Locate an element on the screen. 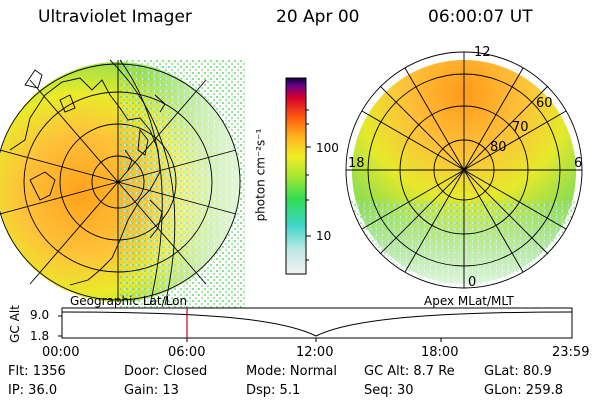 This screenshot has width=600, height=400. colorbar-tick-100: 100 is located at coordinates (327, 148).